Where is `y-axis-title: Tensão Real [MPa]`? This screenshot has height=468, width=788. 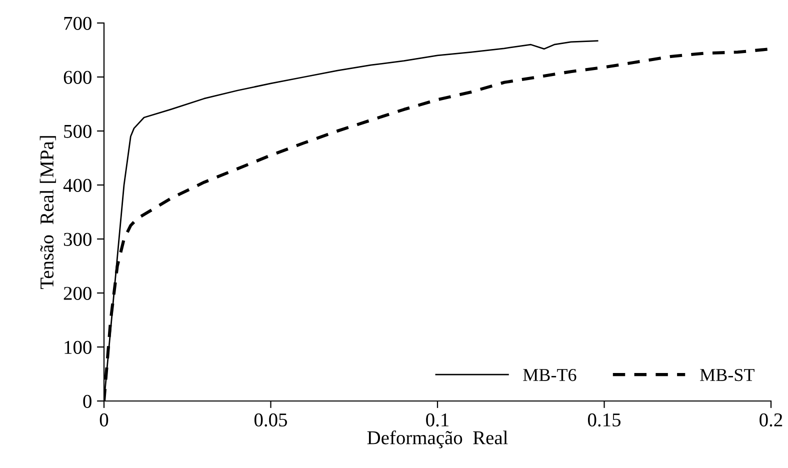
y-axis-title: Tensão Real [MPa] is located at coordinates (48, 212).